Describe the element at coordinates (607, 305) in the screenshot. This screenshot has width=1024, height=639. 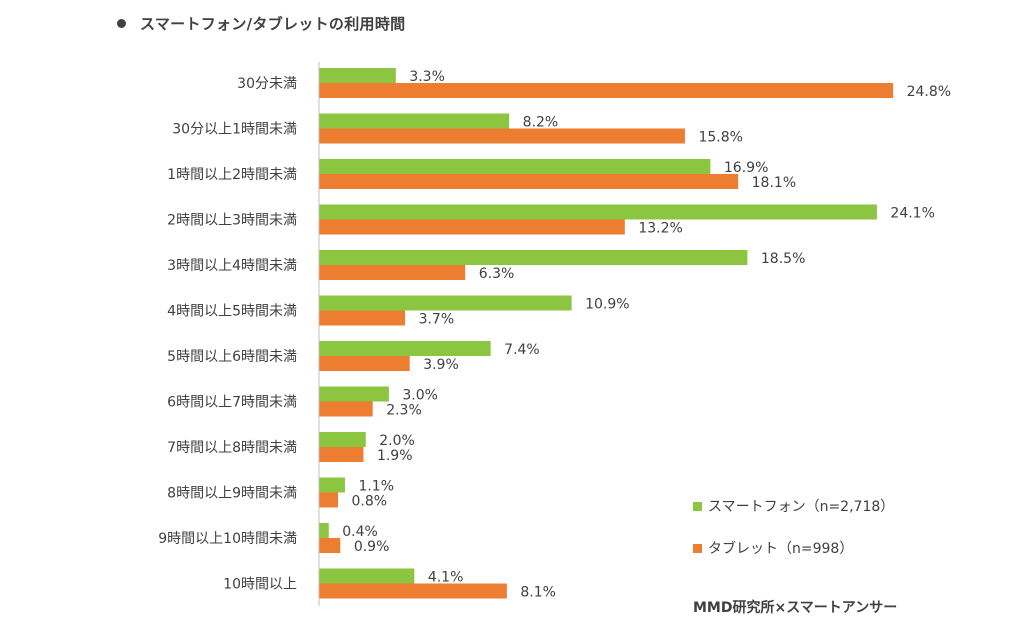
I see `data-label-smartphone: 10.9%` at that location.